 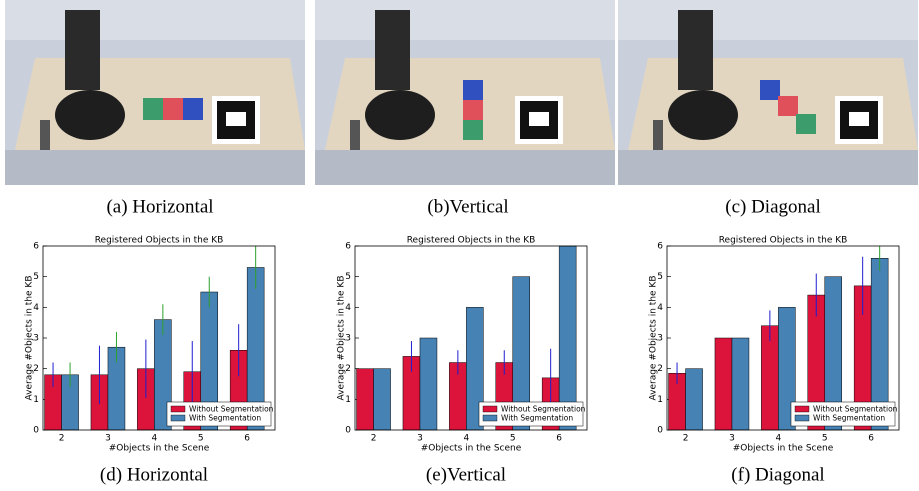 I want to click on photo-b, so click(x=465, y=92).